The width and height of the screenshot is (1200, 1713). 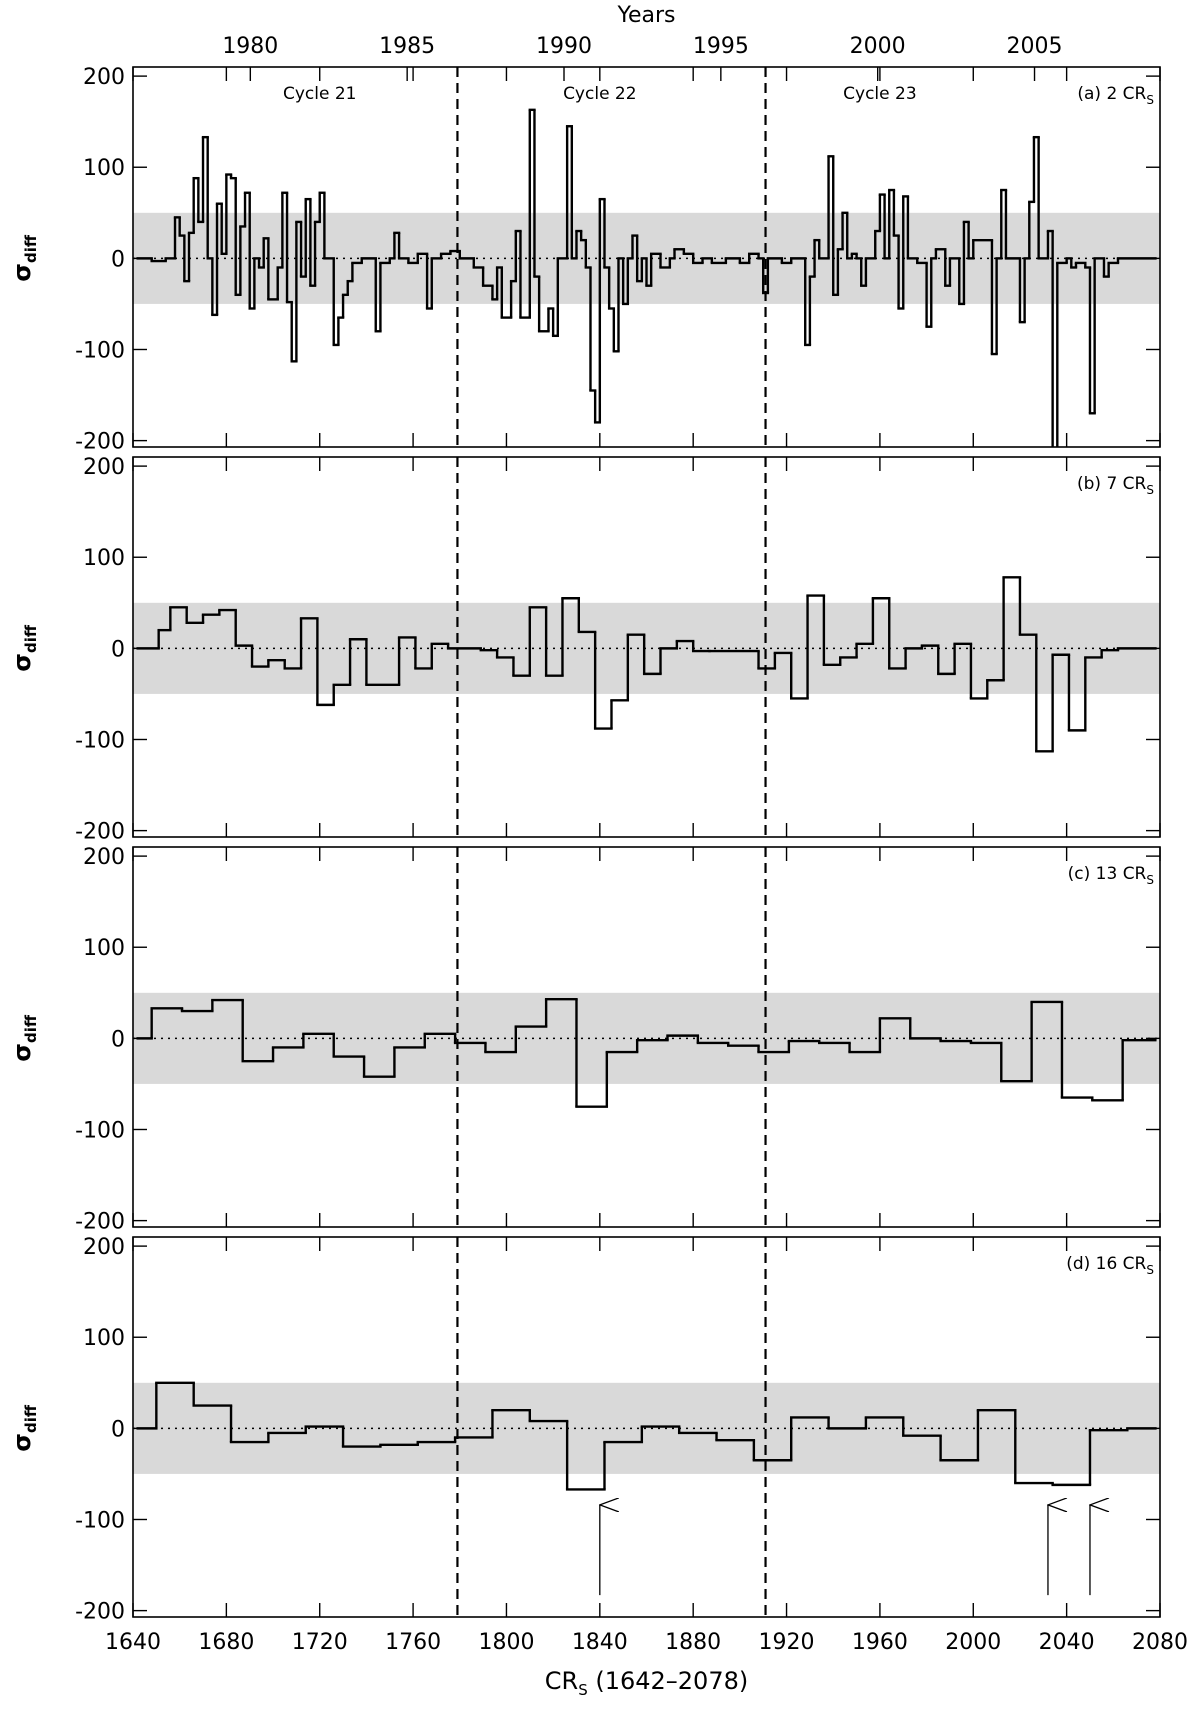 What do you see at coordinates (721, 46) in the screenshot?
I see `x2-tick-label: 1995` at bounding box center [721, 46].